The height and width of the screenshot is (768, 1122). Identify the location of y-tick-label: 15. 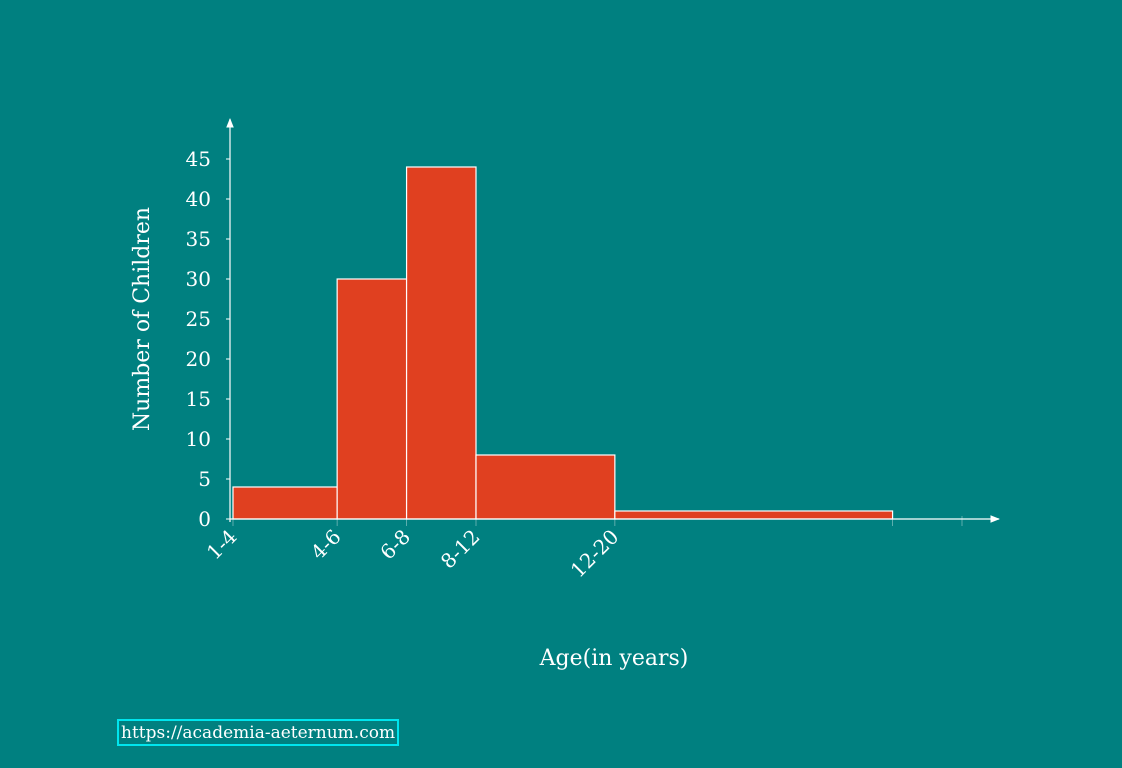
(198, 399).